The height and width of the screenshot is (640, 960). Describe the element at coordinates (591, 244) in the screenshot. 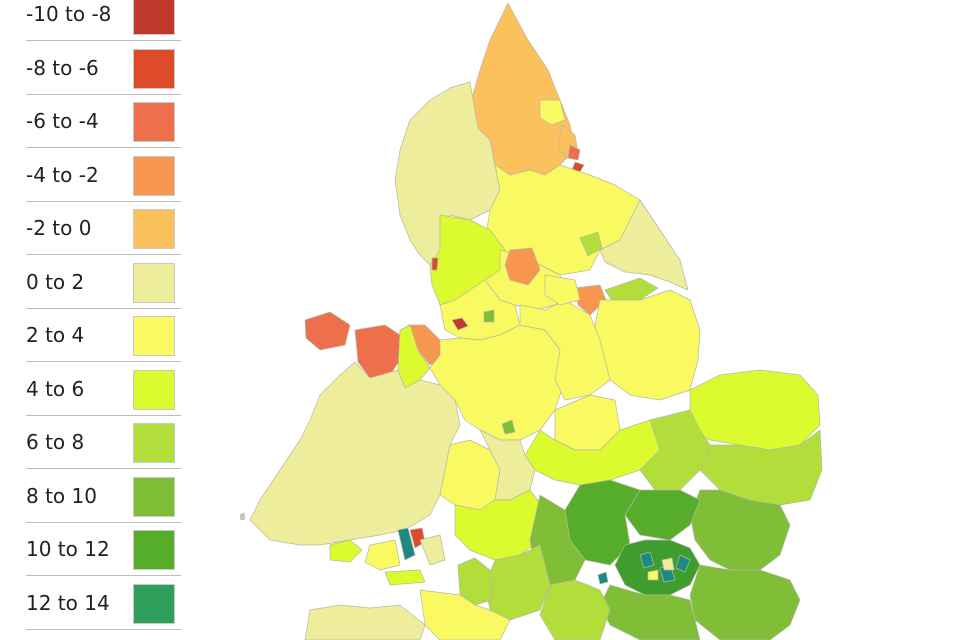

I see `region-york-green` at that location.